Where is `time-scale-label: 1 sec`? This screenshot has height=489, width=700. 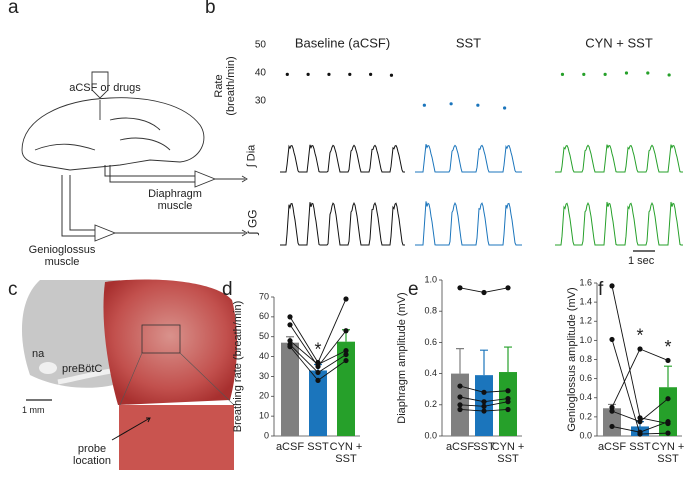 time-scale-label: 1 sec is located at coordinates (641, 261).